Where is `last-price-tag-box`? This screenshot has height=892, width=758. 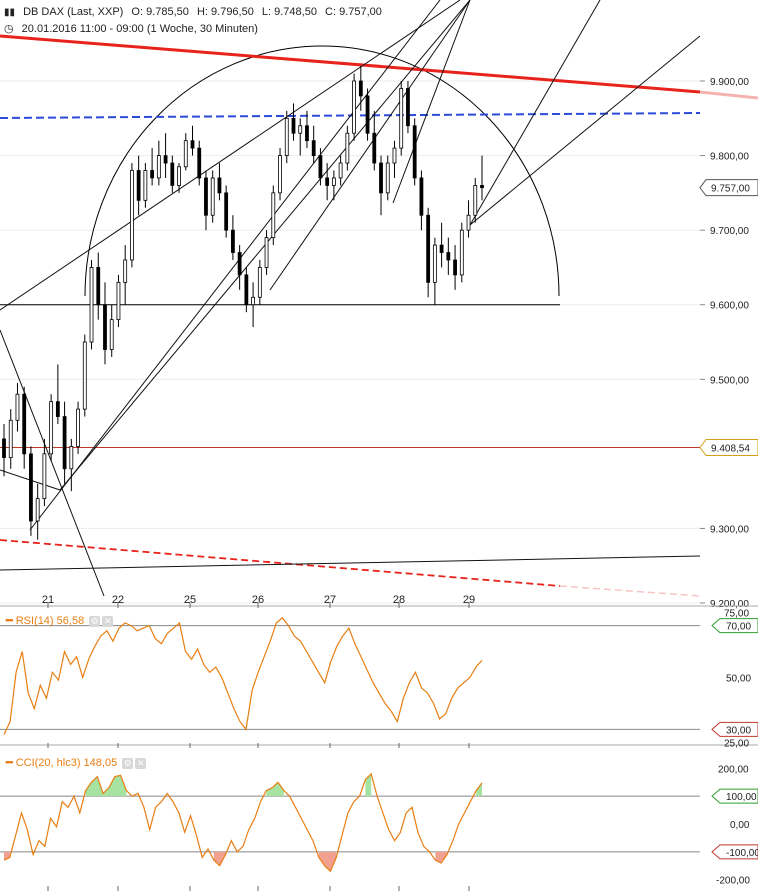
last-price-tag-box is located at coordinates (728, 188).